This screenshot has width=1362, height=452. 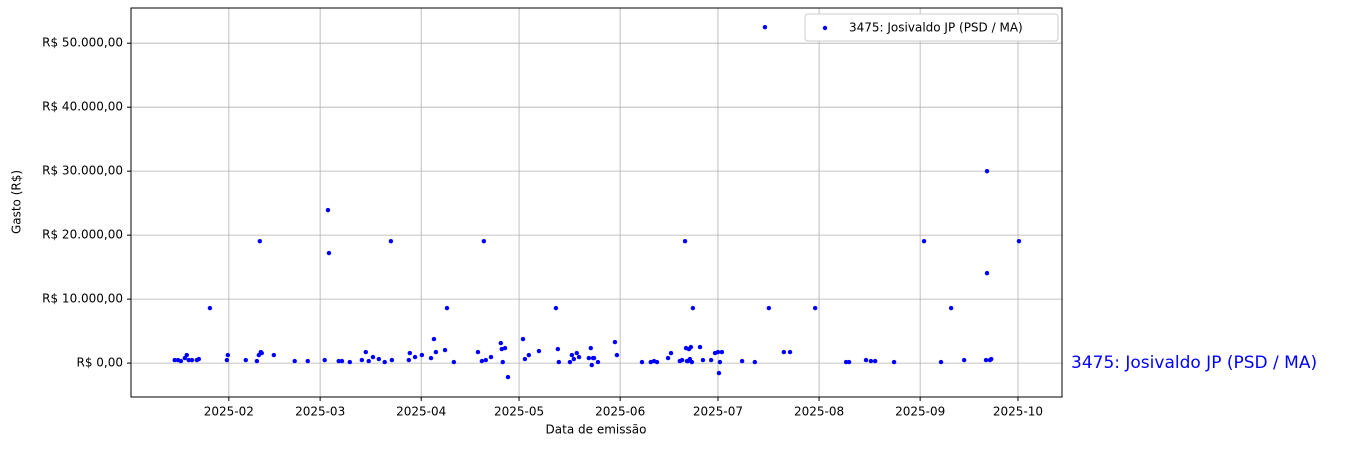 I want to click on y-tick-label: R$ 50.000,00, so click(x=82, y=43).